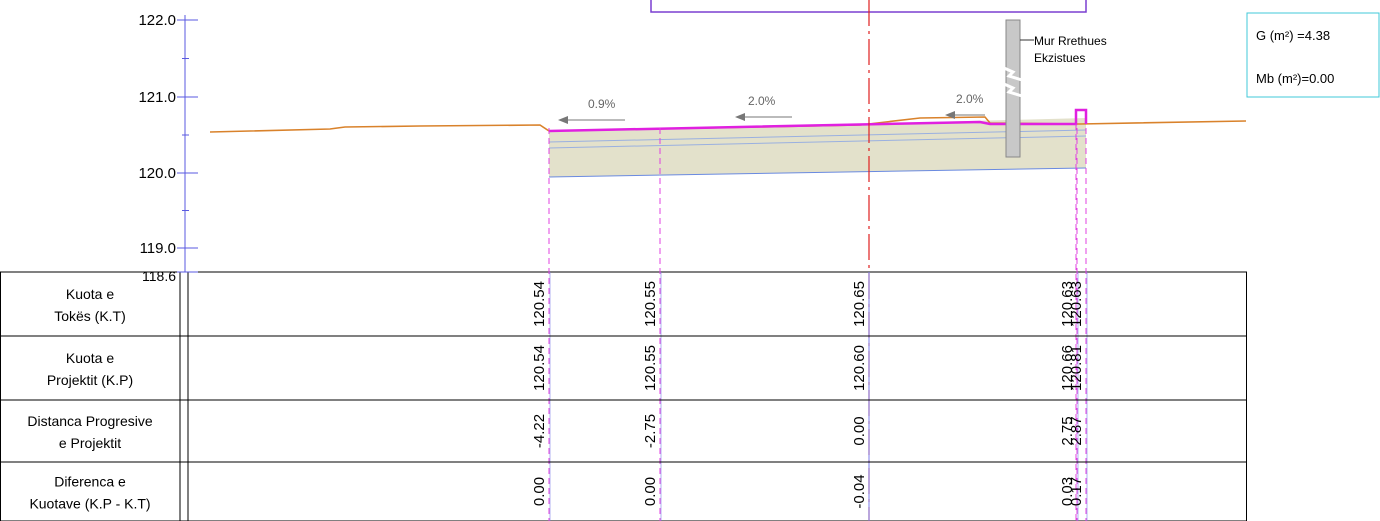  I want to click on subgrade-line, so click(817, 172).